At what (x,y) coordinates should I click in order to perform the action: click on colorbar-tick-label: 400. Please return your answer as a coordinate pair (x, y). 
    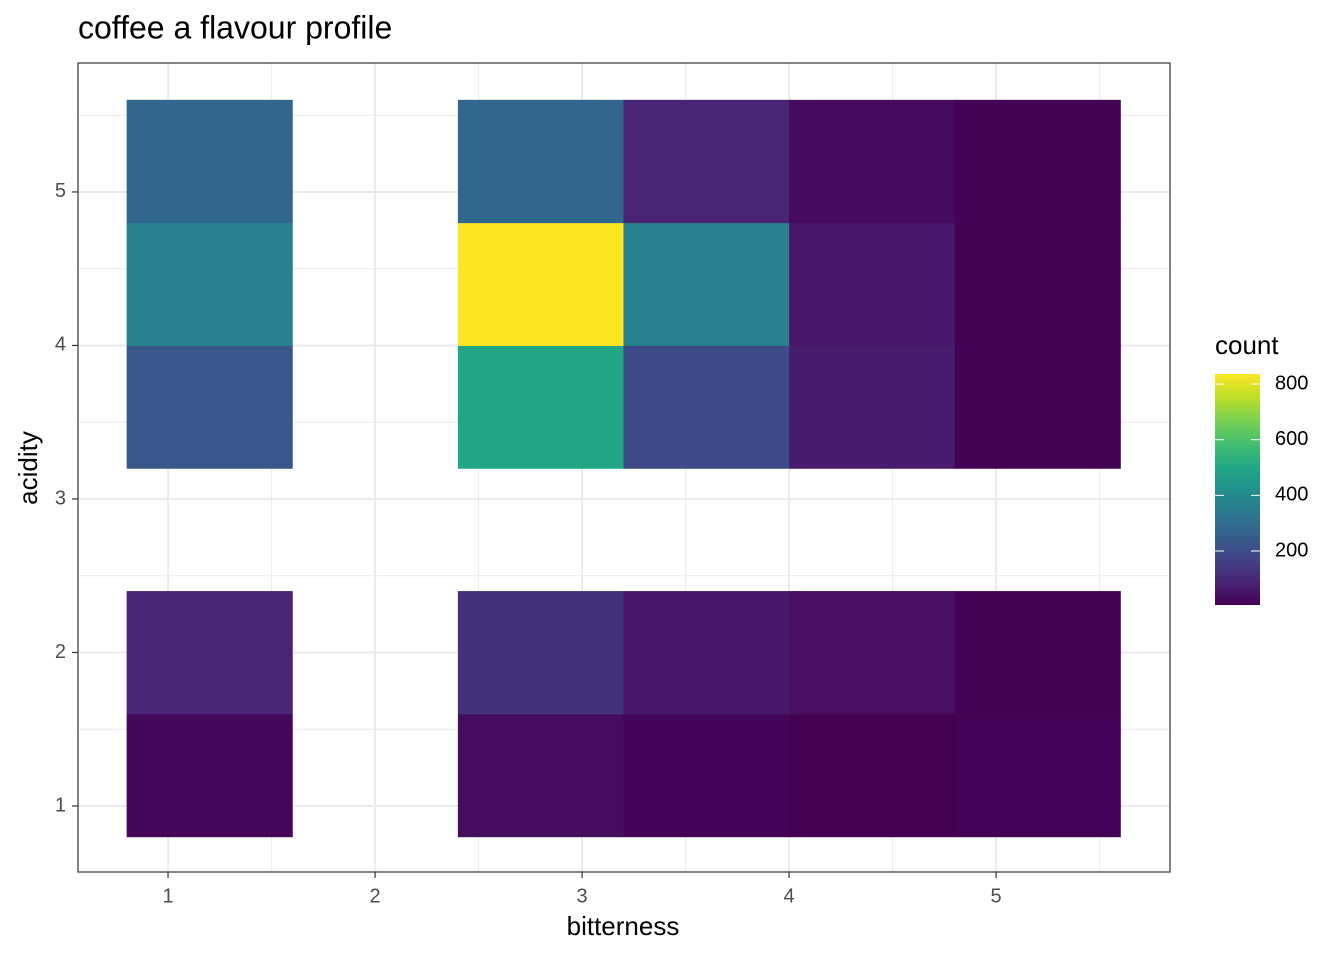
    Looking at the image, I should click on (1291, 495).